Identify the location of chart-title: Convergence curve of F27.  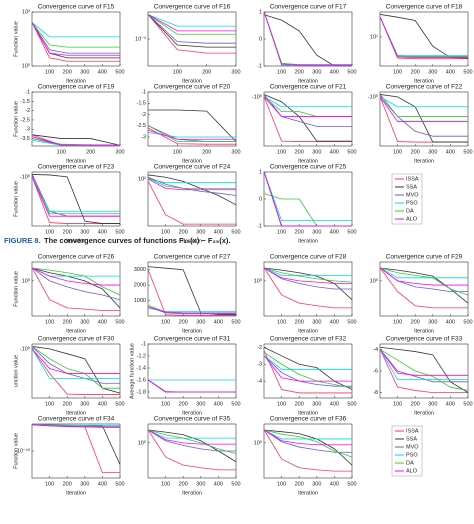
(192, 257).